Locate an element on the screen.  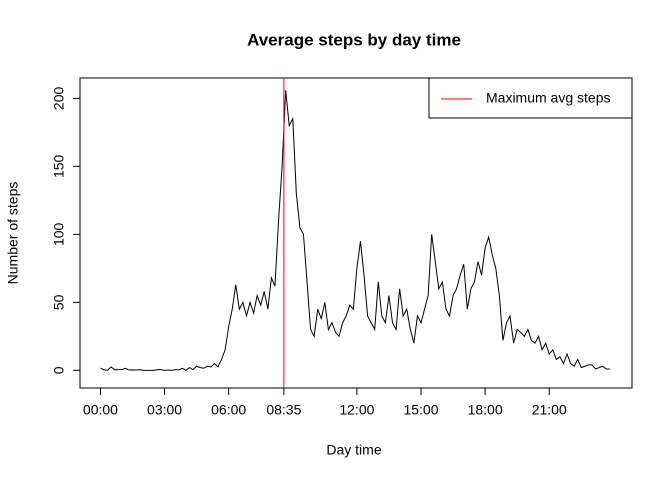
y-tick-label: 100 is located at coordinates (59, 234).